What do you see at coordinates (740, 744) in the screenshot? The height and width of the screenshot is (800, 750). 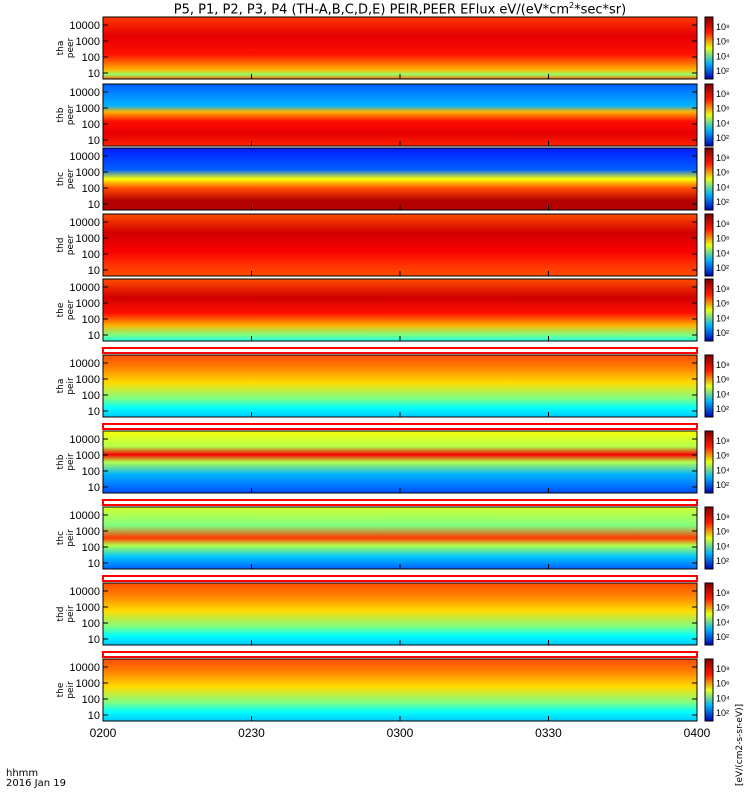 I see `colorbar-units: [eV/(cm2-s-sr-eV)]` at bounding box center [740, 744].